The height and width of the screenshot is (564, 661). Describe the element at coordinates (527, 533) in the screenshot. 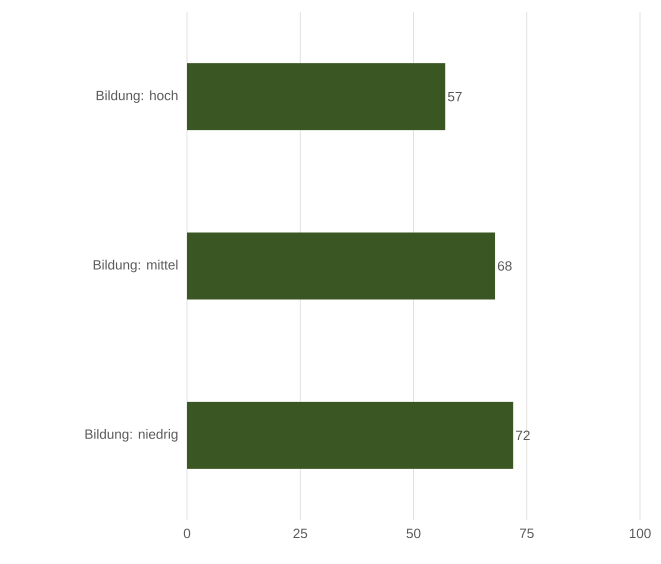

I see `x-tick-label: 75` at that location.